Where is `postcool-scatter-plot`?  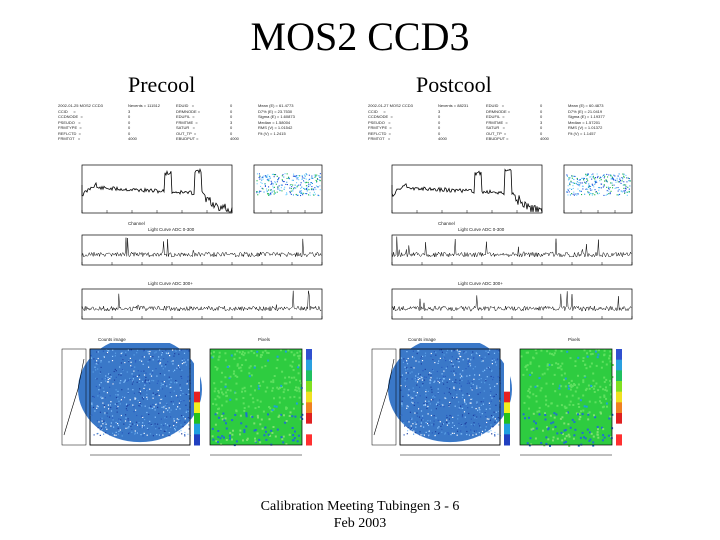
postcool-scatter-plot is located at coordinates (598, 189).